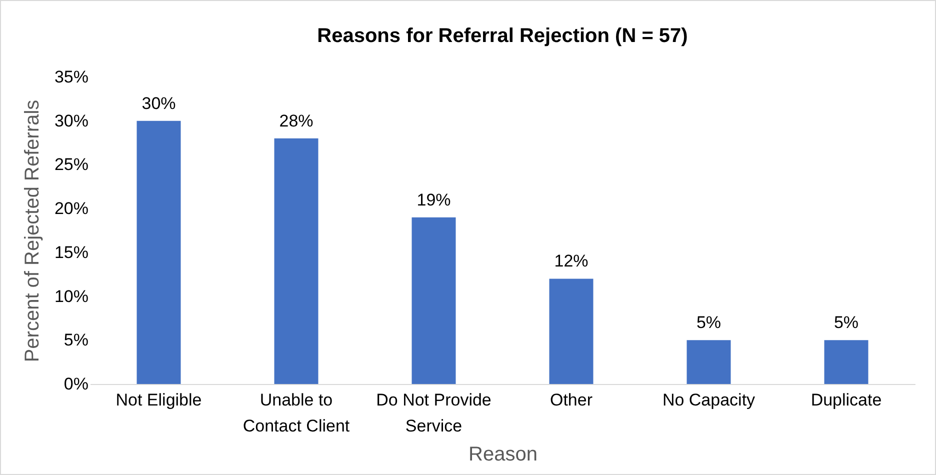  What do you see at coordinates (71, 208) in the screenshot?
I see `y-tick-label: 20%` at bounding box center [71, 208].